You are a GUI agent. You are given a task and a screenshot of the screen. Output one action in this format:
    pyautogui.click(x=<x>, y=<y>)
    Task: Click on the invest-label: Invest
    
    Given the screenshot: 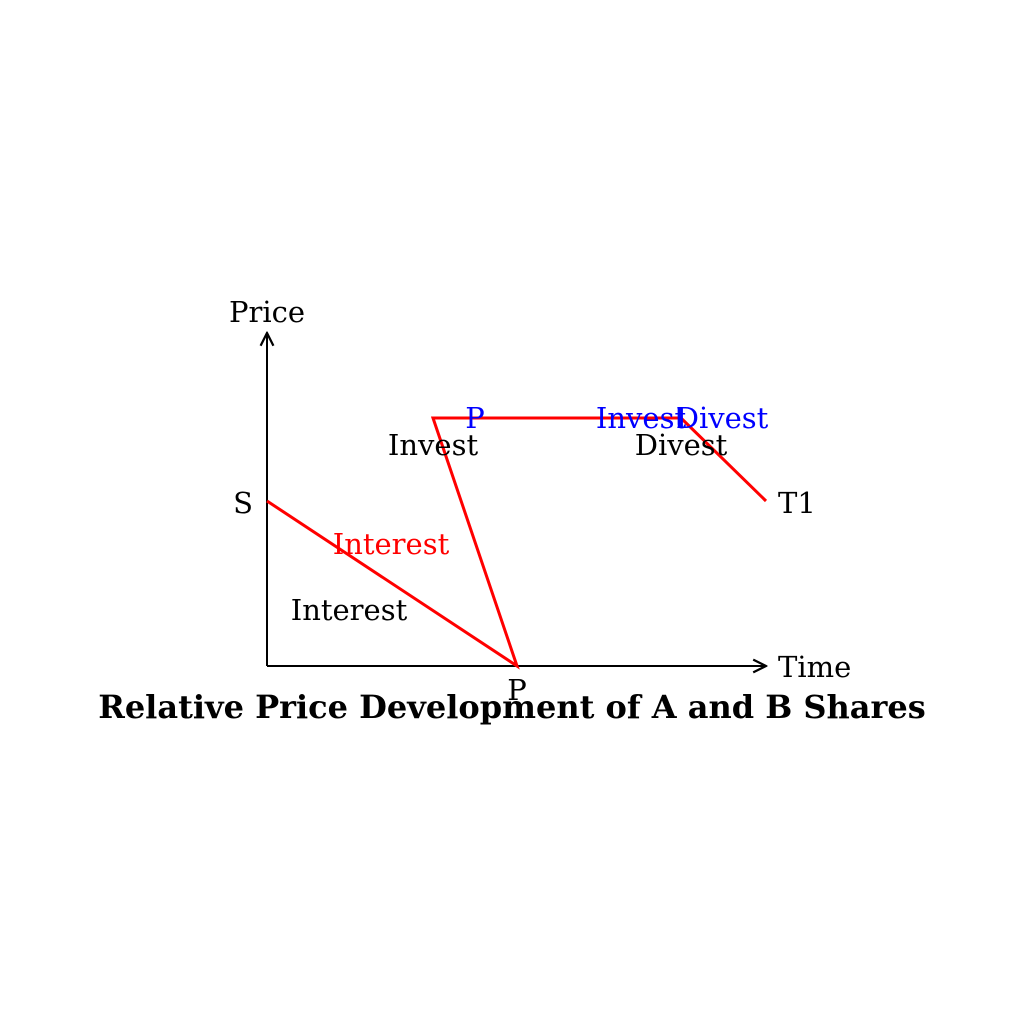 What is the action you would take?
    pyautogui.click(x=433, y=445)
    